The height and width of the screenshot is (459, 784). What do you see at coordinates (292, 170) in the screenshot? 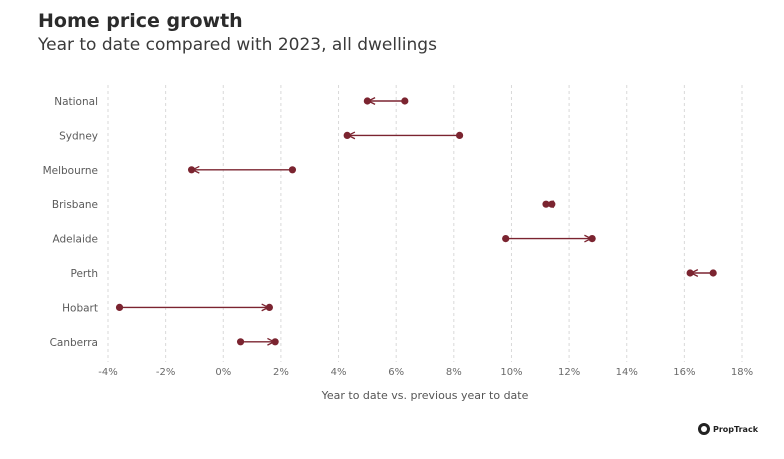
I see `point-previous-melbourne` at bounding box center [292, 170].